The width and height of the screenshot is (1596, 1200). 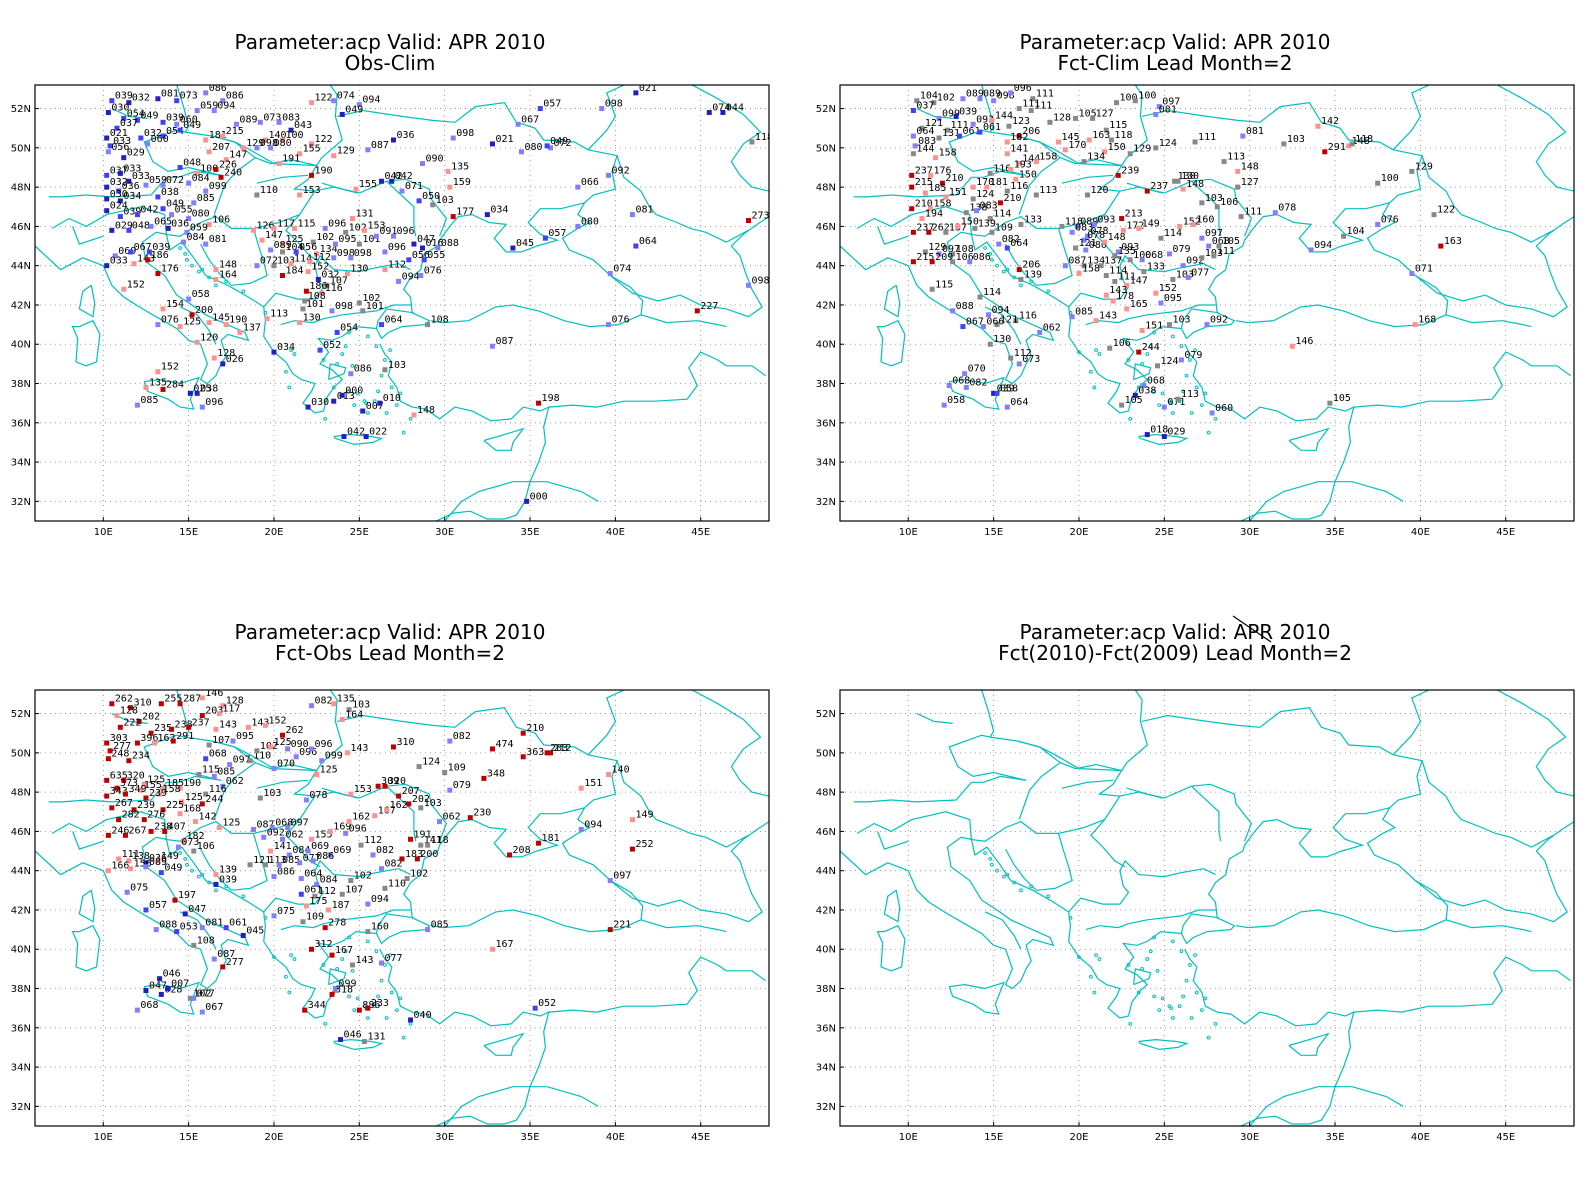 What do you see at coordinates (155, 383) in the screenshot?
I see `station-point: 135` at bounding box center [155, 383].